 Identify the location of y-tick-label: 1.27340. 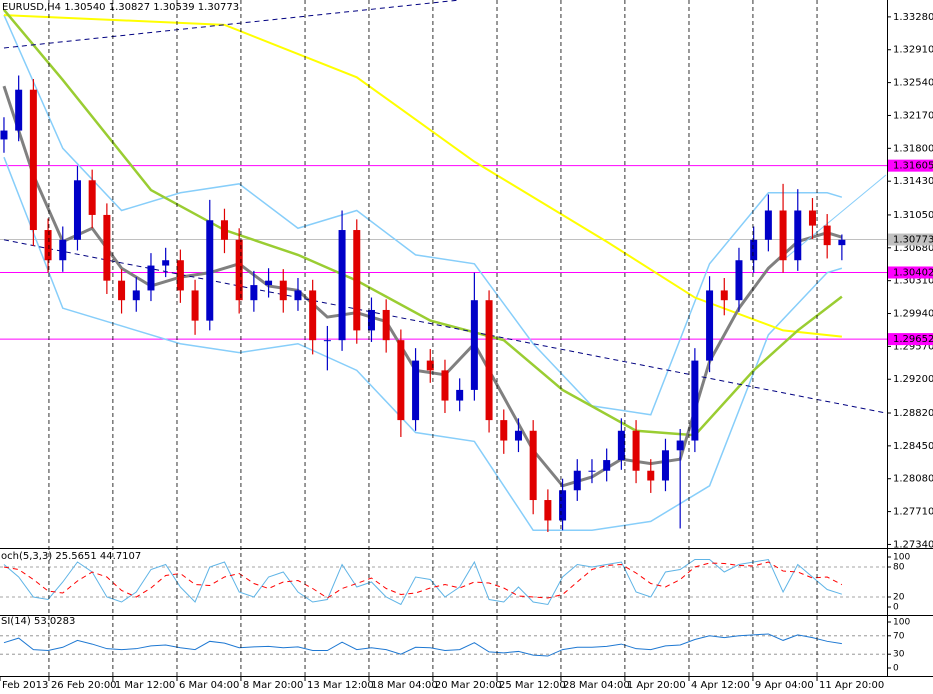
(913, 544).